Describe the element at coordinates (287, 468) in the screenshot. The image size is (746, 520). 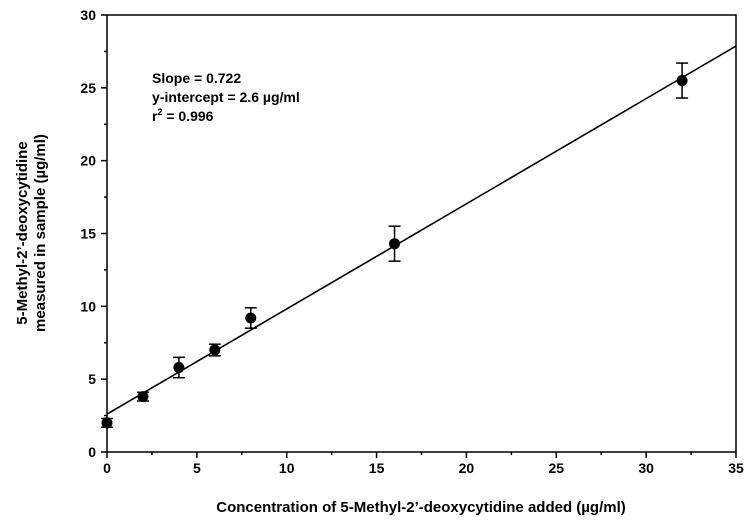
I see `x-tick-label: 10` at that location.